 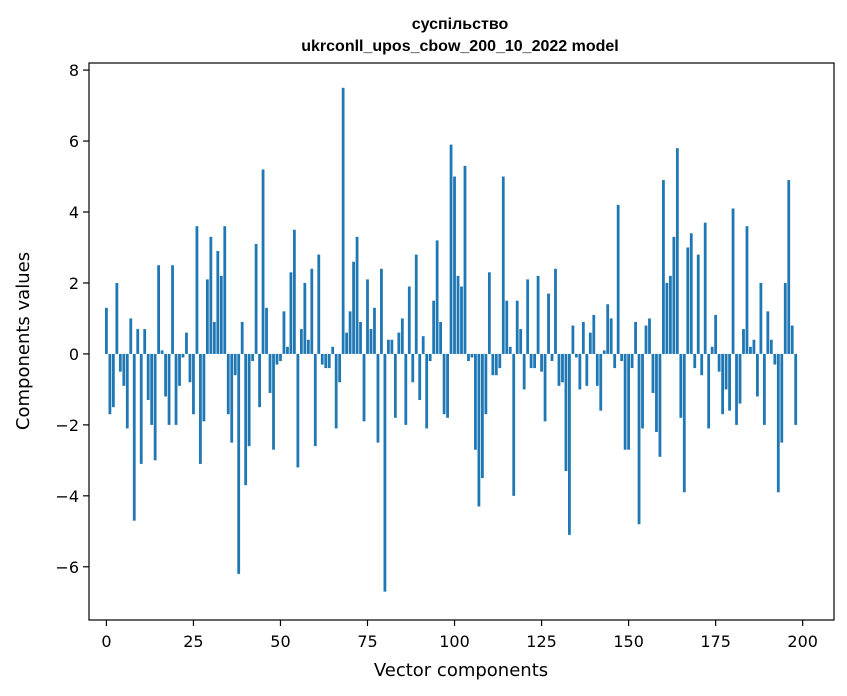 What do you see at coordinates (628, 641) in the screenshot?
I see `x-tick-label: 150` at bounding box center [628, 641].